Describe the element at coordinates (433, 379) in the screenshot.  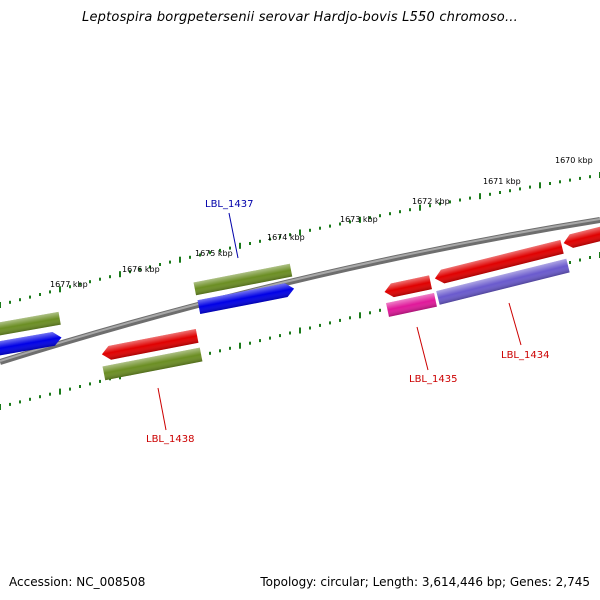
I see `gene-label: LBL_1435` at that location.